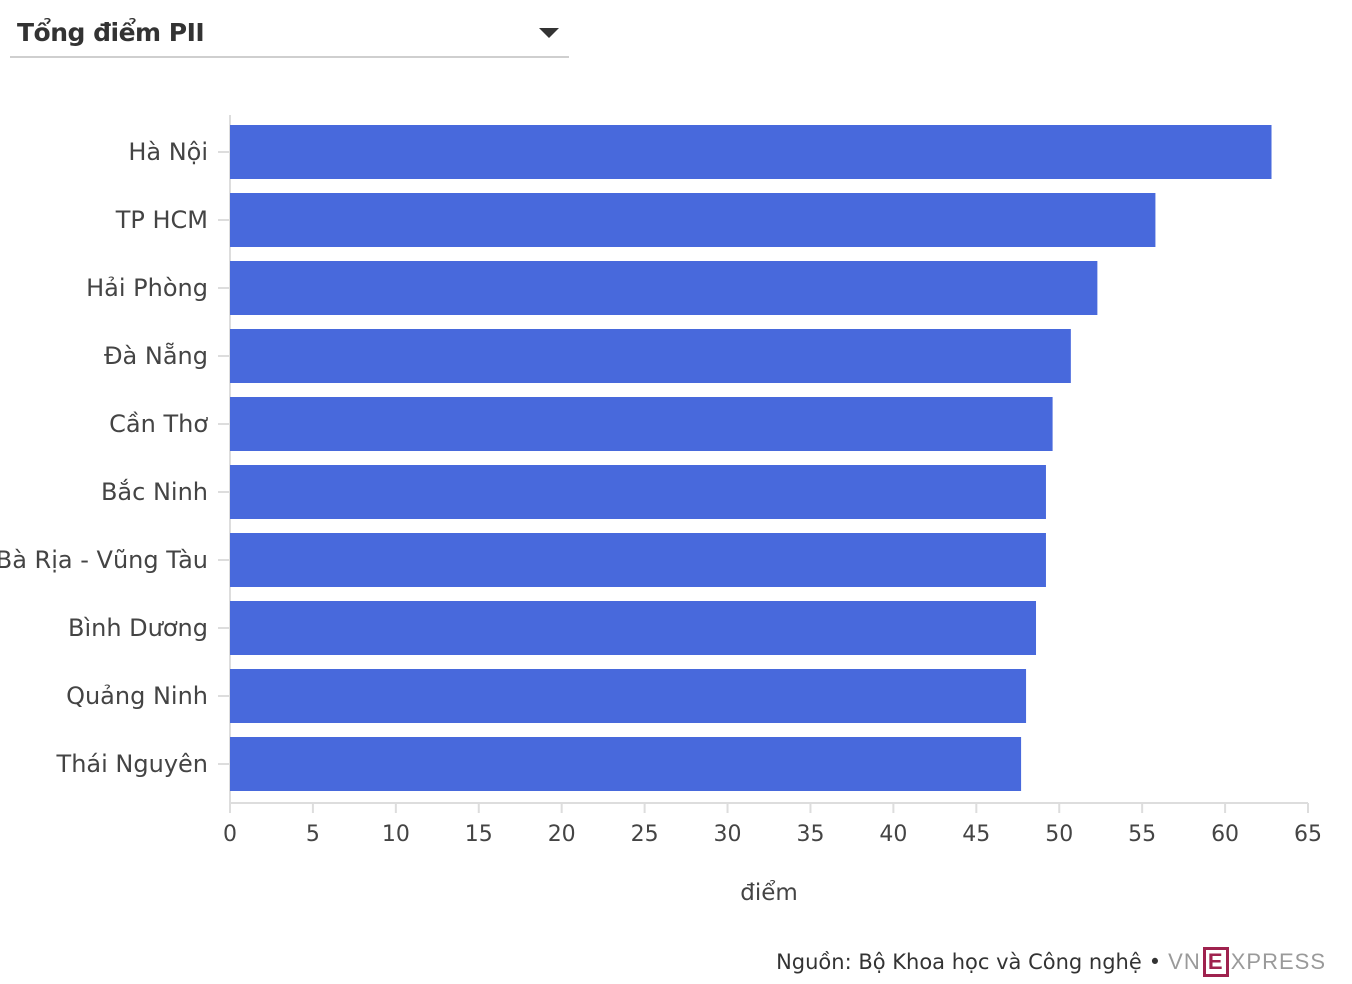 Image resolution: width=1352 pixels, height=984 pixels. What do you see at coordinates (976, 834) in the screenshot?
I see `x-tick-label: 45` at bounding box center [976, 834].